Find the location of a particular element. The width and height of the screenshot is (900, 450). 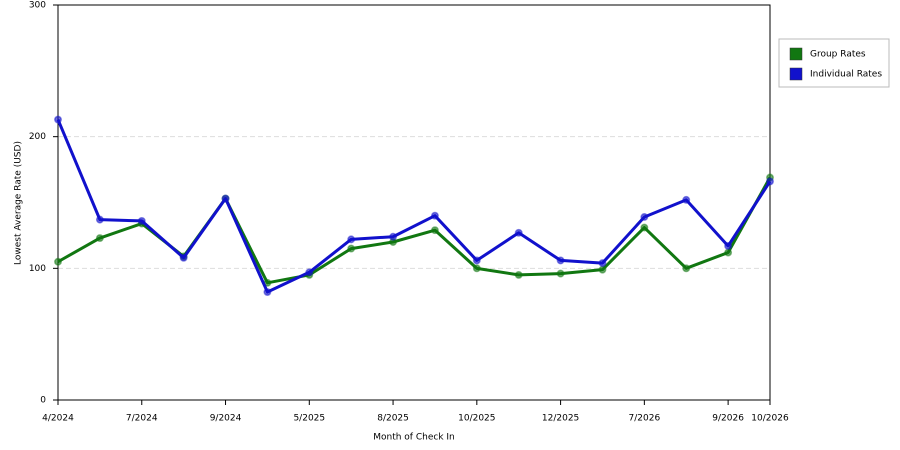

x-axis-label: Month of Check In is located at coordinates (414, 438).